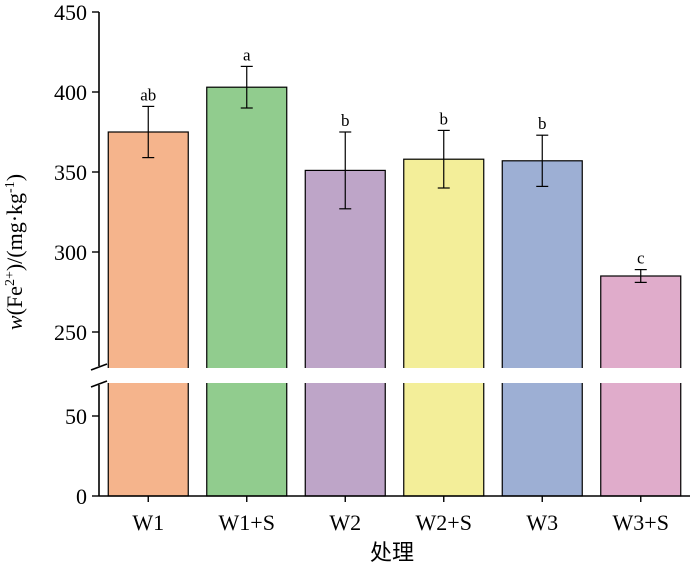 This screenshot has width=700, height=569. Describe the element at coordinates (345, 333) in the screenshot. I see `bar-W2` at that location.